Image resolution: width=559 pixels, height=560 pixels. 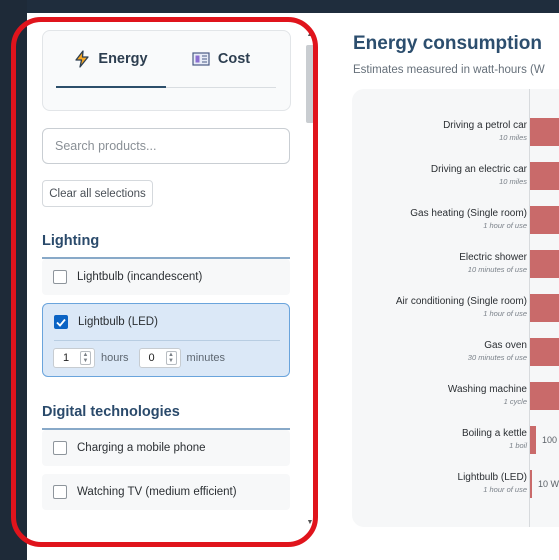 I want to click on cost-icon, so click(x=201, y=59).